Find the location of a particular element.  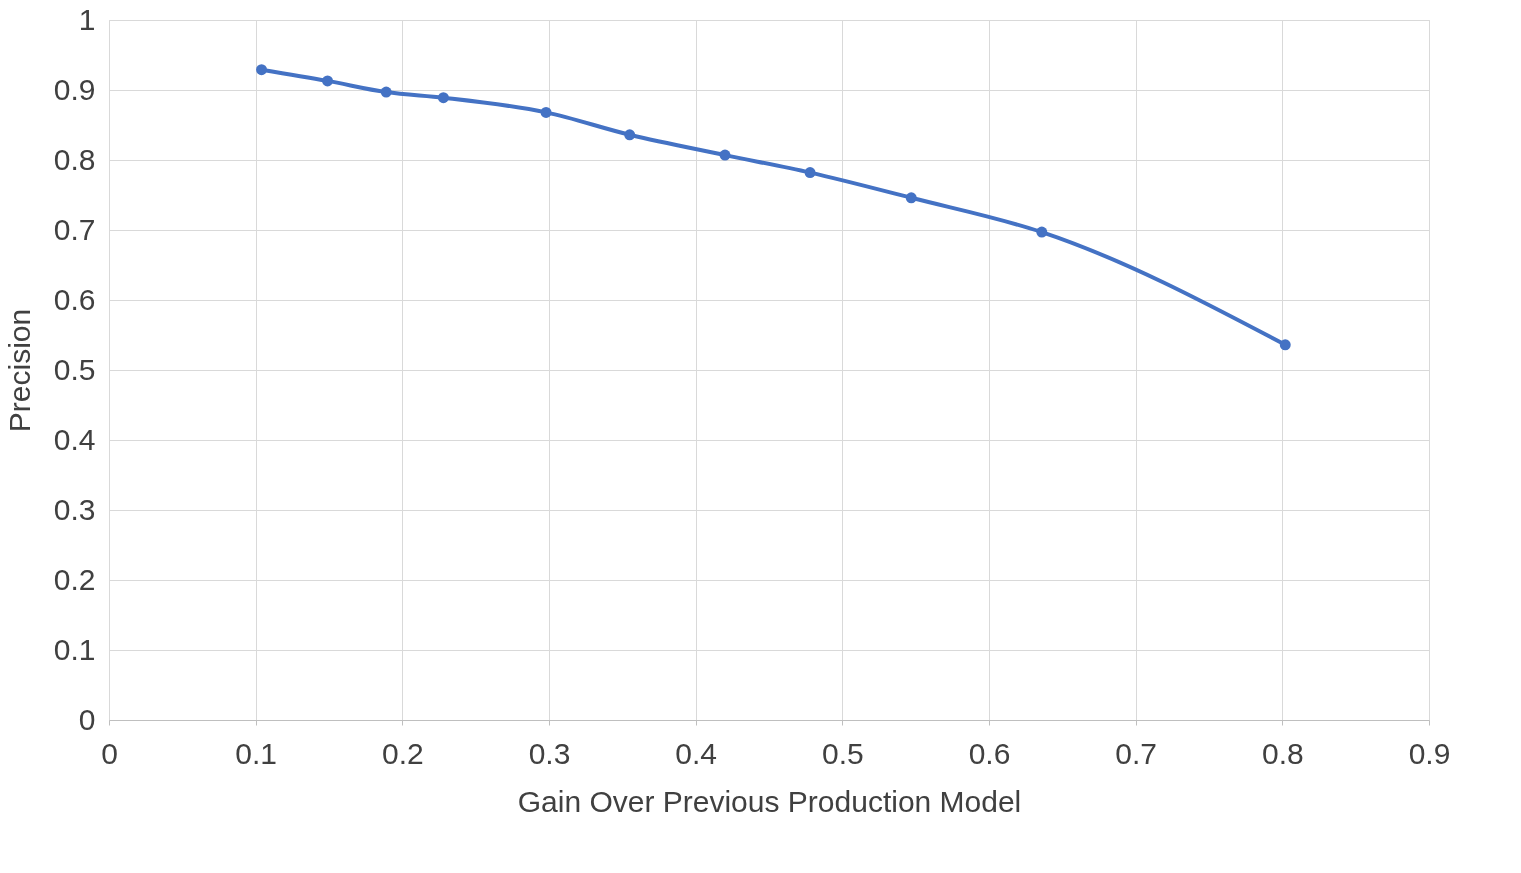

x-axis-title: Gain Over Previous Production Model is located at coordinates (769, 801).